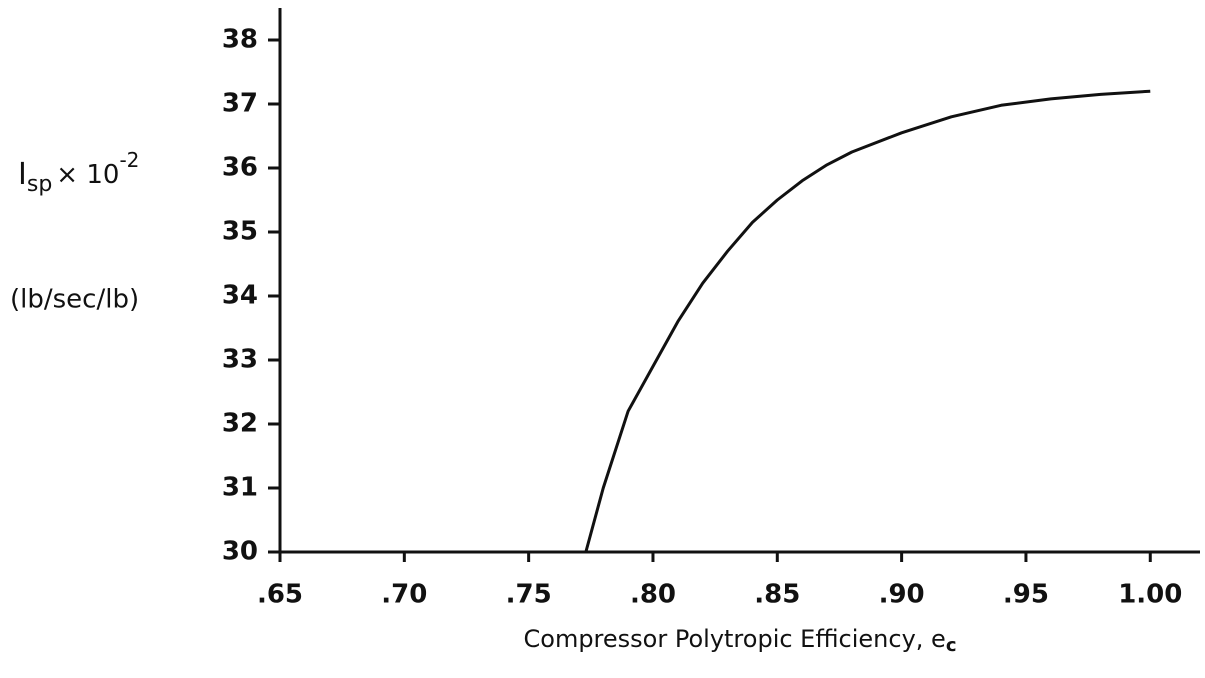  Describe the element at coordinates (129, 160) in the screenshot. I see `y-label-exp: -2` at that location.